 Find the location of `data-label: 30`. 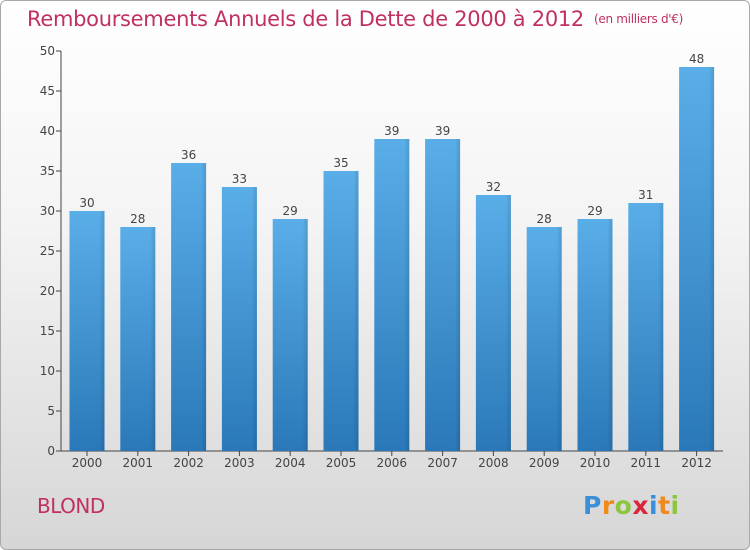

data-label: 30 is located at coordinates (86, 203).